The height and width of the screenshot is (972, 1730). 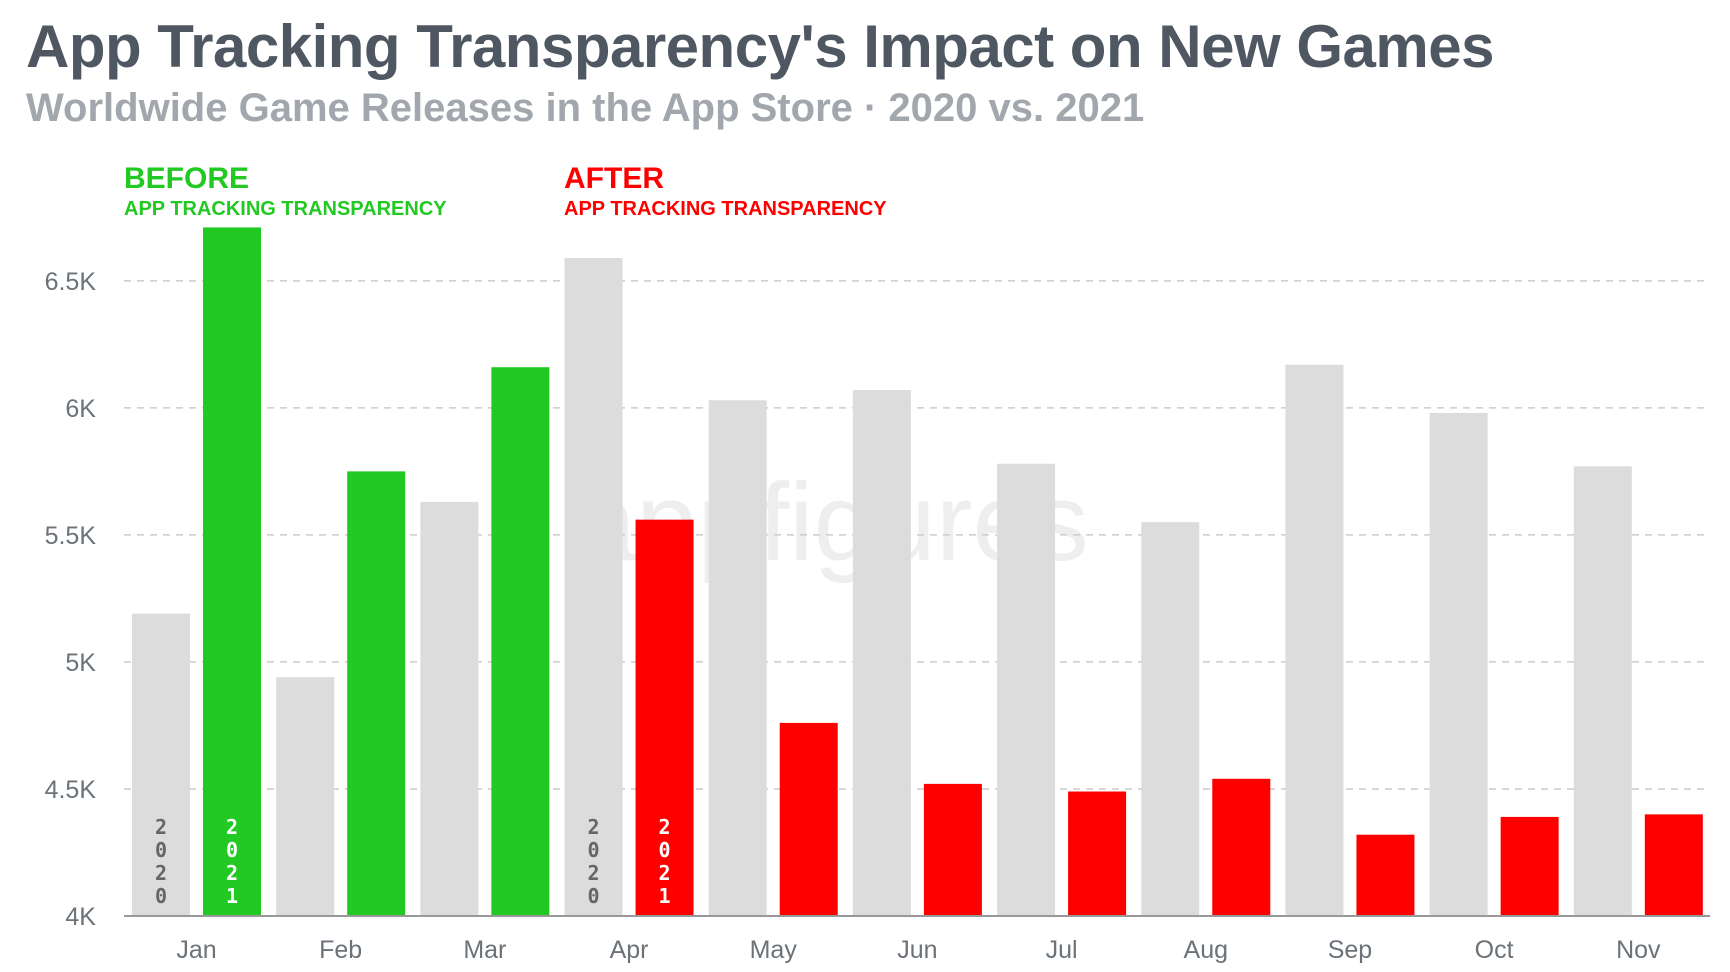 What do you see at coordinates (1673, 865) in the screenshot?
I see `bar-2021-nov` at bounding box center [1673, 865].